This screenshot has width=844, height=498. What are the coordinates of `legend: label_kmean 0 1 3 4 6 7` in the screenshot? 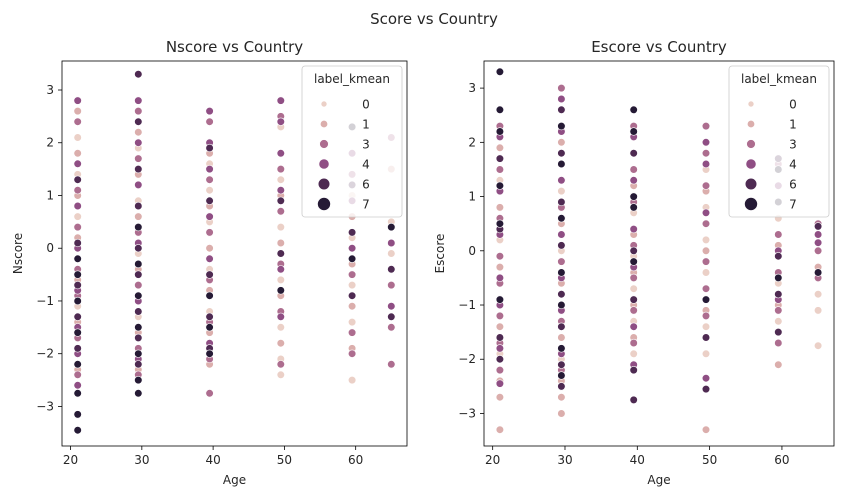 It's located at (352, 141).